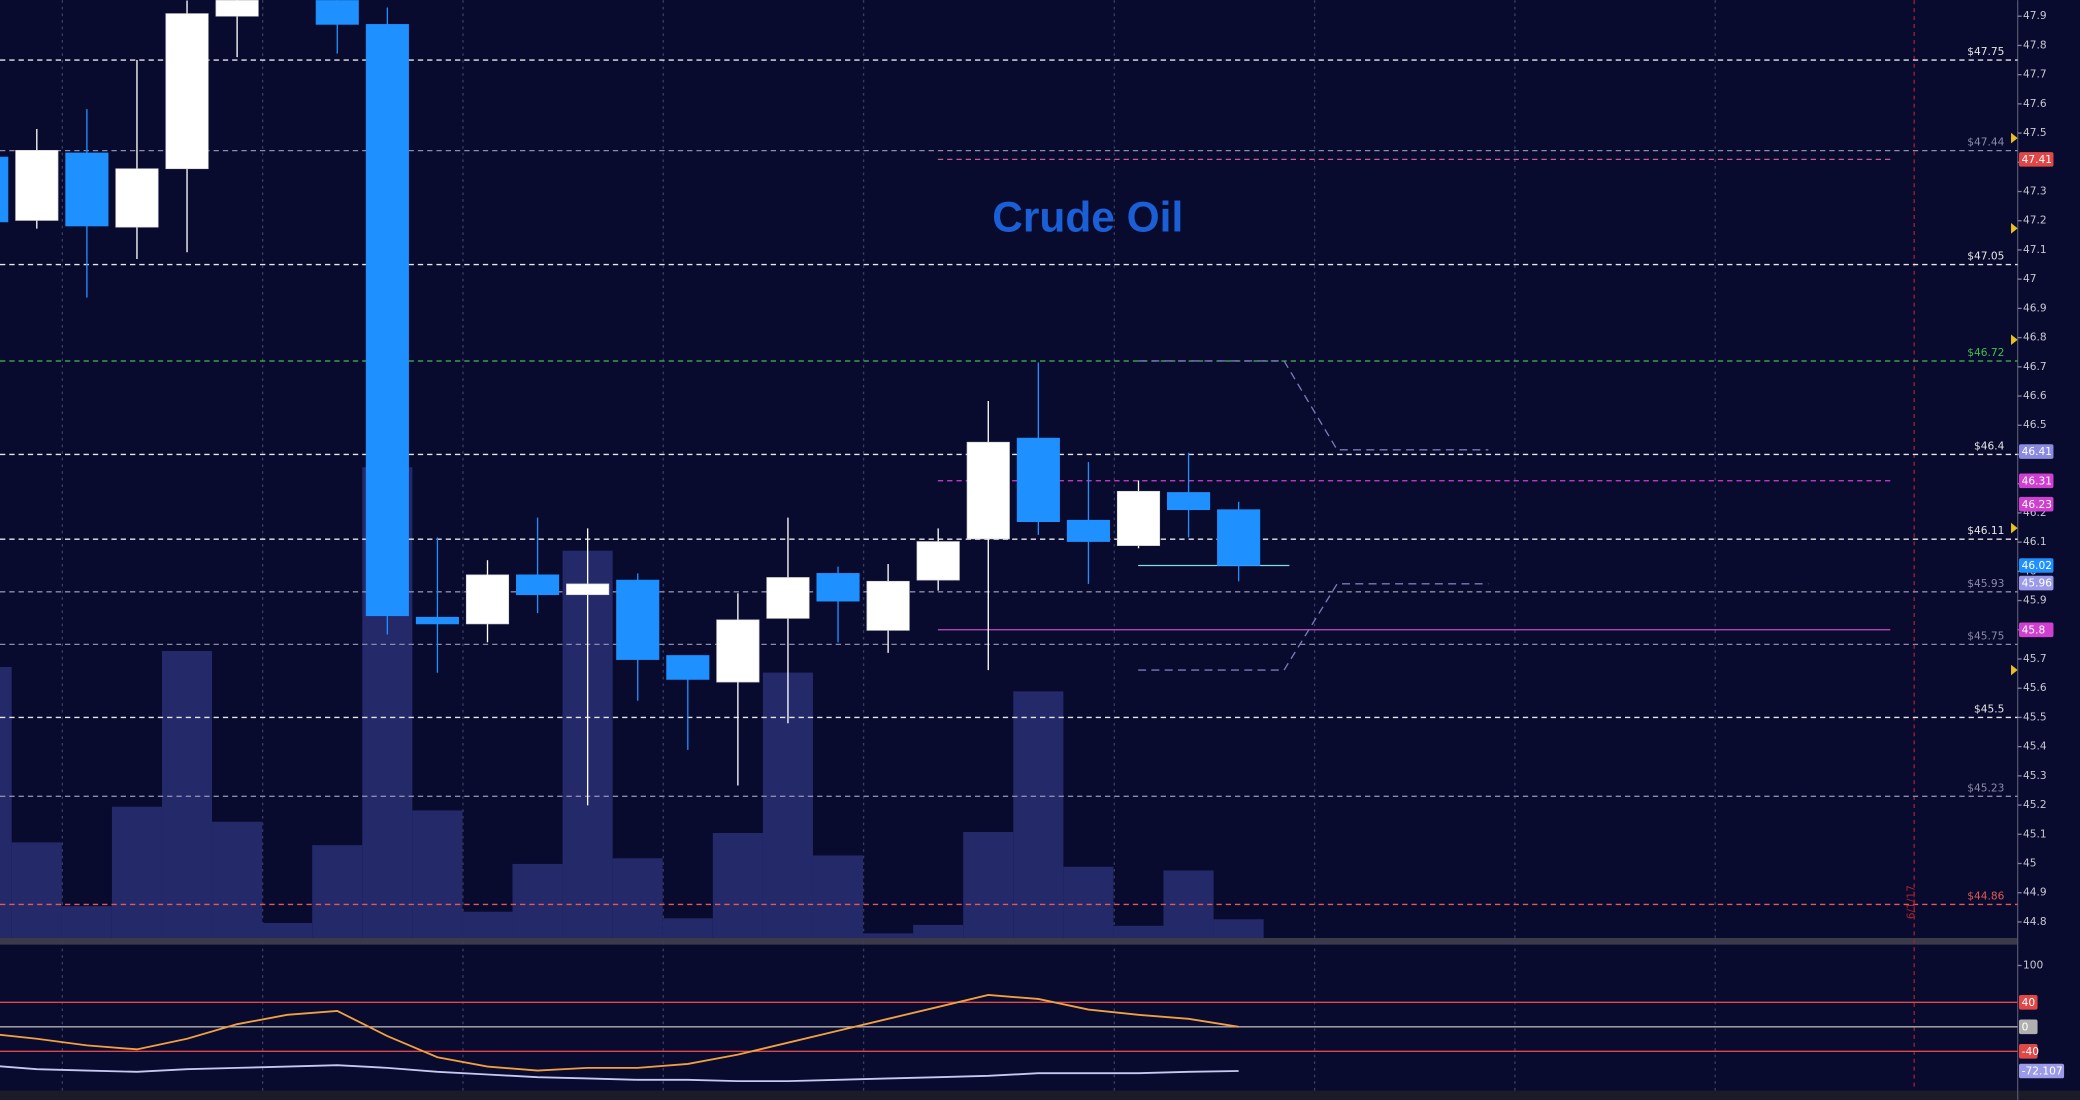 The image size is (2080, 1100). I want to click on y-tick-label: 45.4, so click(2035, 746).